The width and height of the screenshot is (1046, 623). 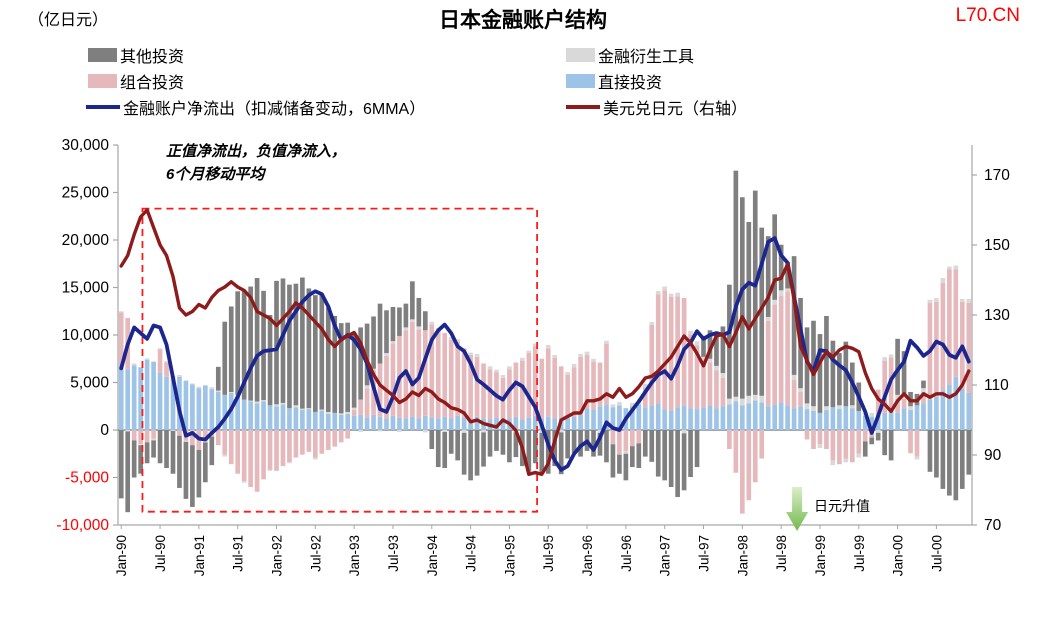 What do you see at coordinates (704, 553) in the screenshot?
I see `x-axis-label: Jul-97` at bounding box center [704, 553].